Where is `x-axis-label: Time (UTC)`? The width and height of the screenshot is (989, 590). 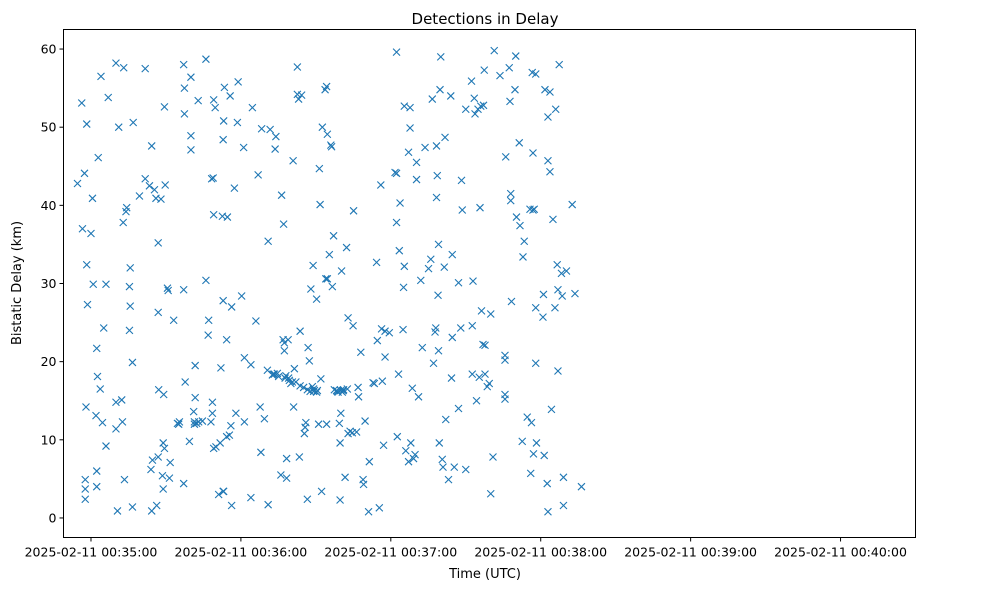
x-axis-label: Time (UTC) is located at coordinates (484, 574).